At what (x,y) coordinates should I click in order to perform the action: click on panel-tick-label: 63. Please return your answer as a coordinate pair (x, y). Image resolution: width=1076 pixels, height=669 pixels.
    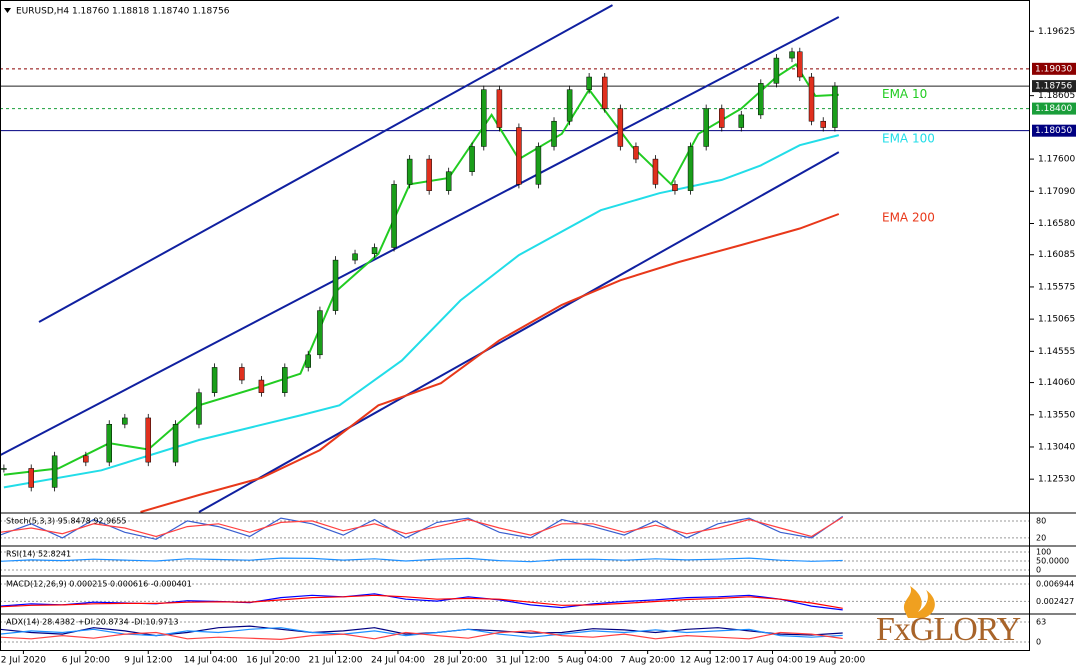
    Looking at the image, I should click on (1041, 622).